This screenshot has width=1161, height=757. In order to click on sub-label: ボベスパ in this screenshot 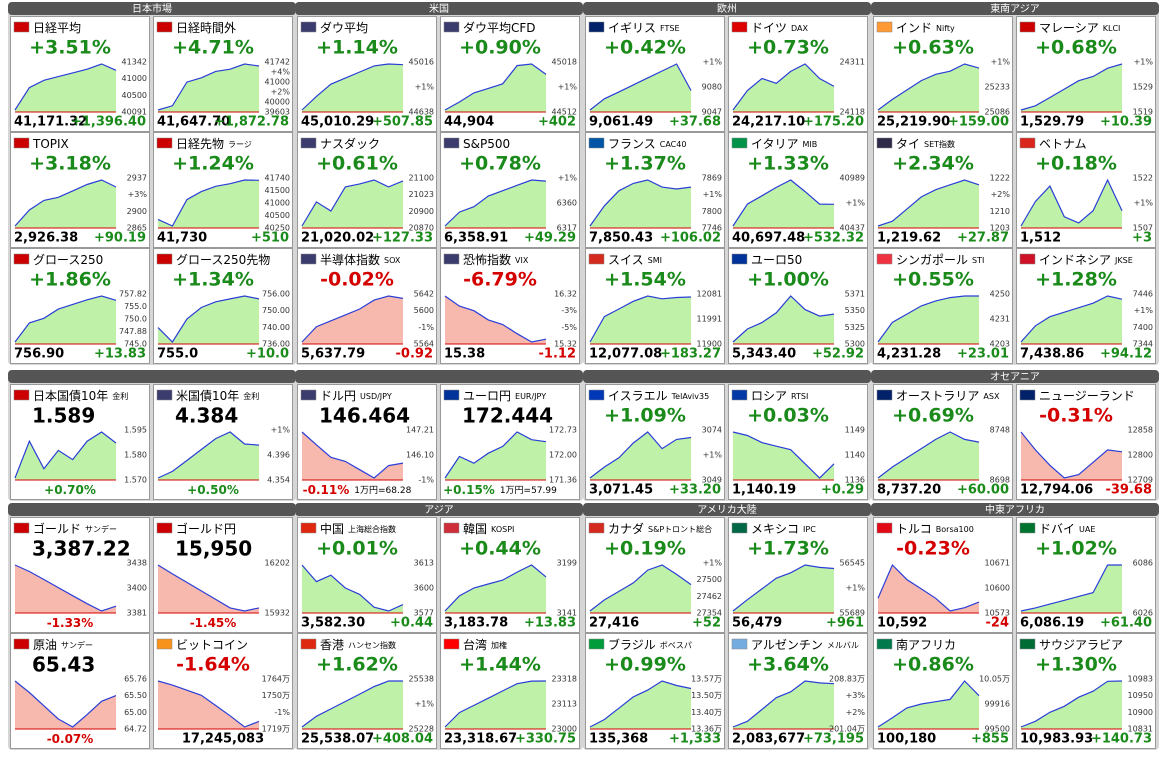, I will do `click(676, 645)`.